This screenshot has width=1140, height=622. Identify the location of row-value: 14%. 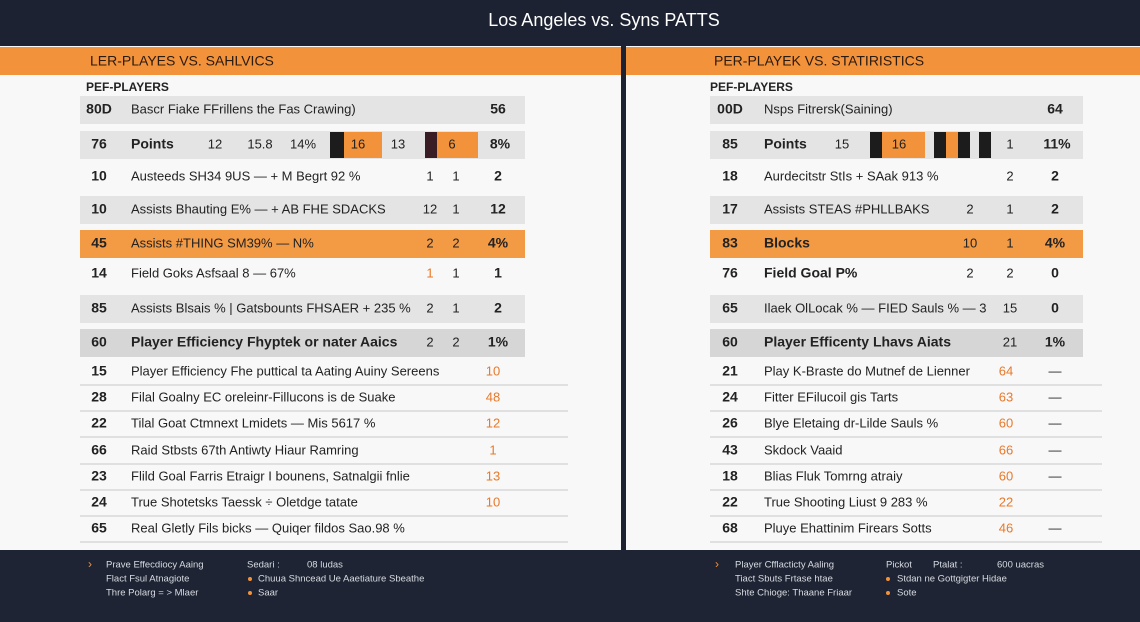
(303, 143).